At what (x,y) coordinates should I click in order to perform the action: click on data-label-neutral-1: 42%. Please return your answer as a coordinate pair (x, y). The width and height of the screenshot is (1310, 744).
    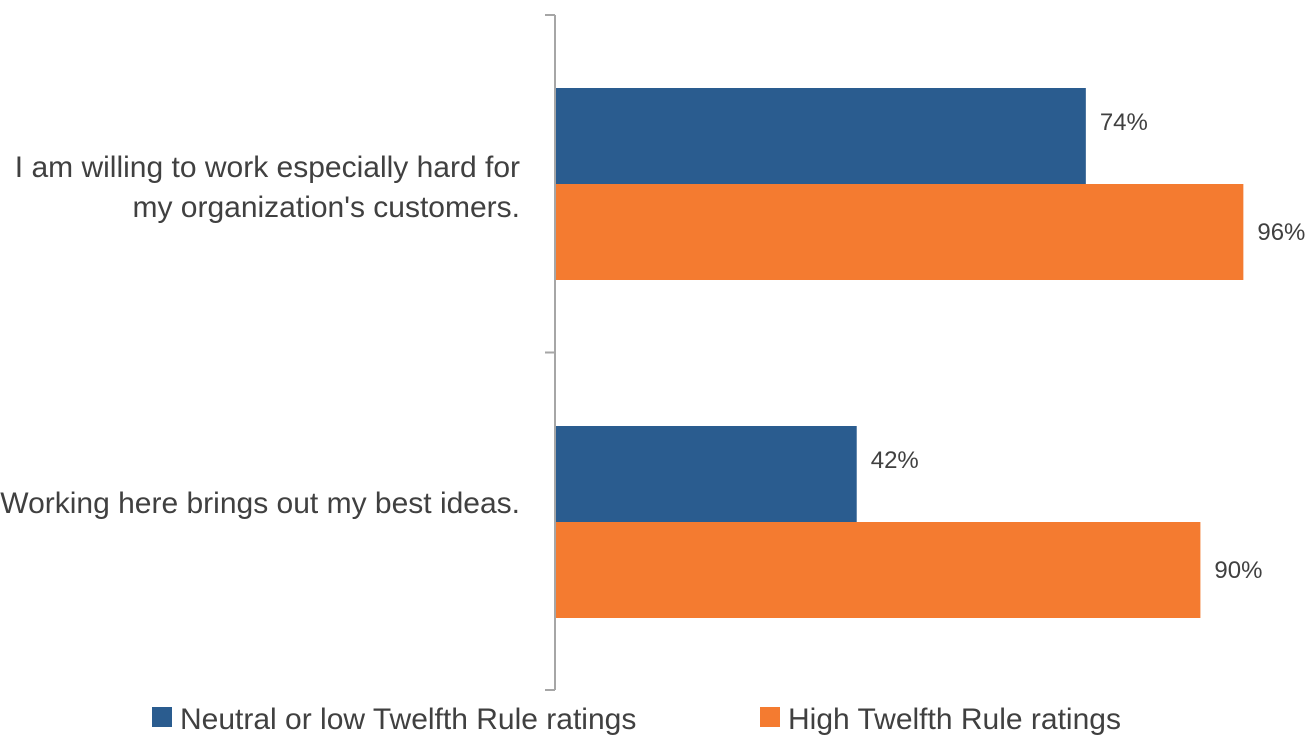
    Looking at the image, I should click on (895, 460).